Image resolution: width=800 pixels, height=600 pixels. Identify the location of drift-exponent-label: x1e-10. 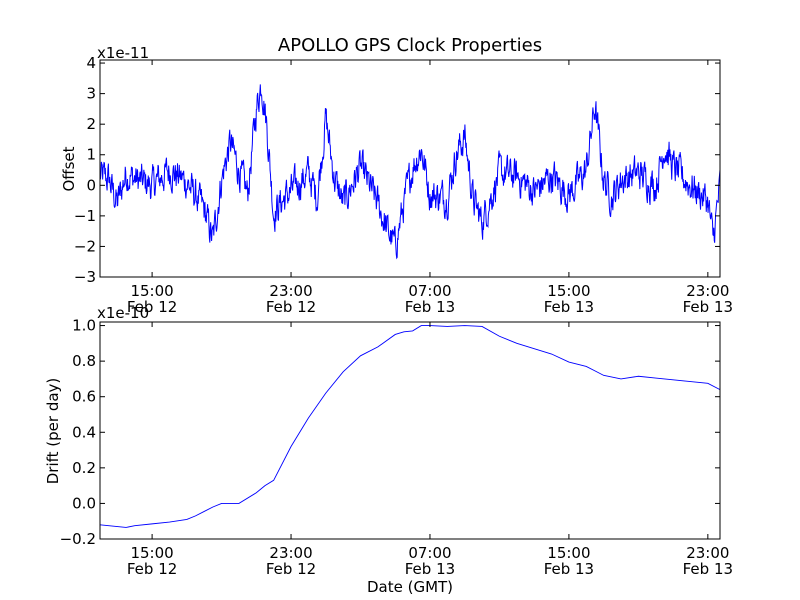
(123, 313).